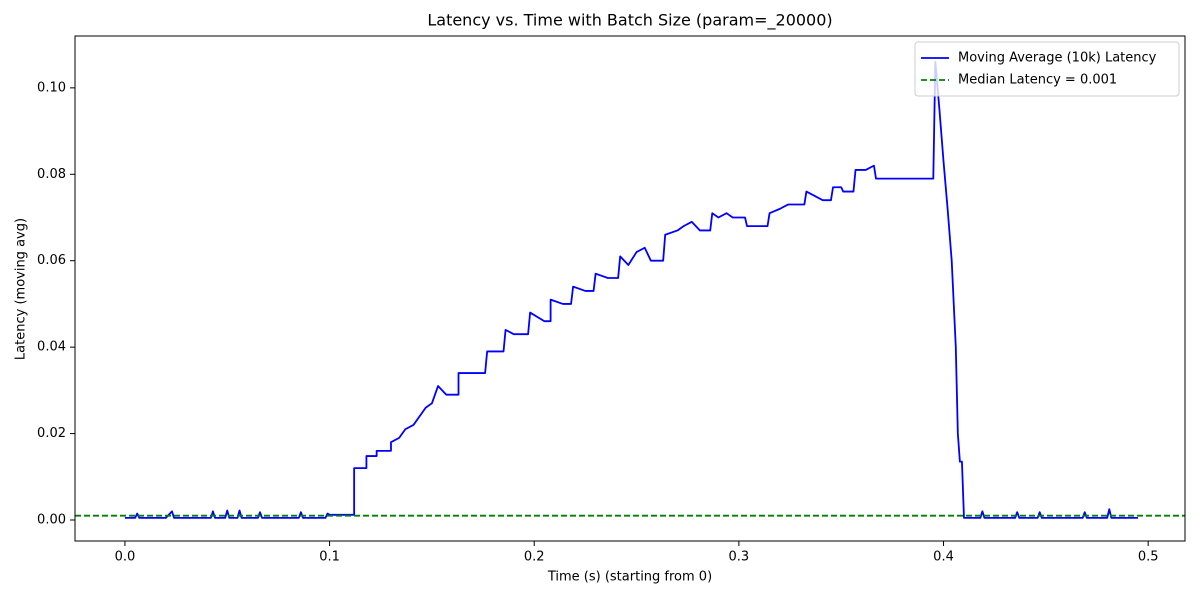 Image resolution: width=1200 pixels, height=604 pixels. Describe the element at coordinates (1148, 557) in the screenshot. I see `x-tick-label: 0.5` at that location.